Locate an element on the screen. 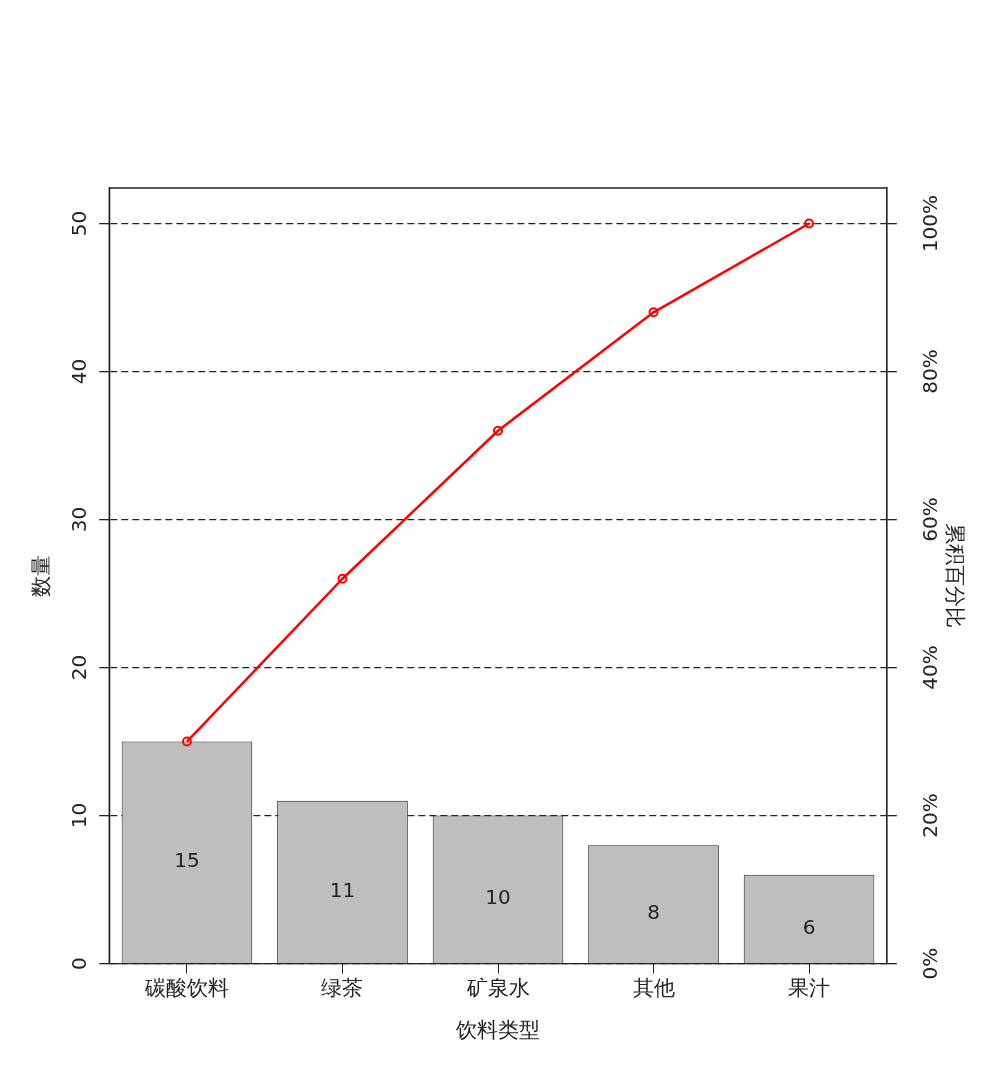  y2-tick-label: 20% is located at coordinates (929, 815).